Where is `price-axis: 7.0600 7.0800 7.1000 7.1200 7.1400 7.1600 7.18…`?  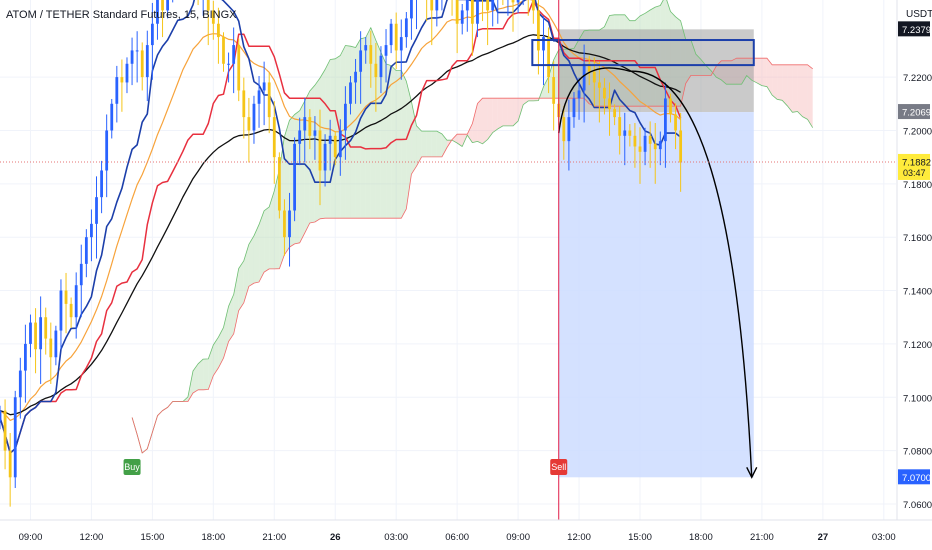
price-axis: 7.0600 7.0800 7.1000 7.1200 7.1400 7.1600 7.18… is located at coordinates (914, 260).